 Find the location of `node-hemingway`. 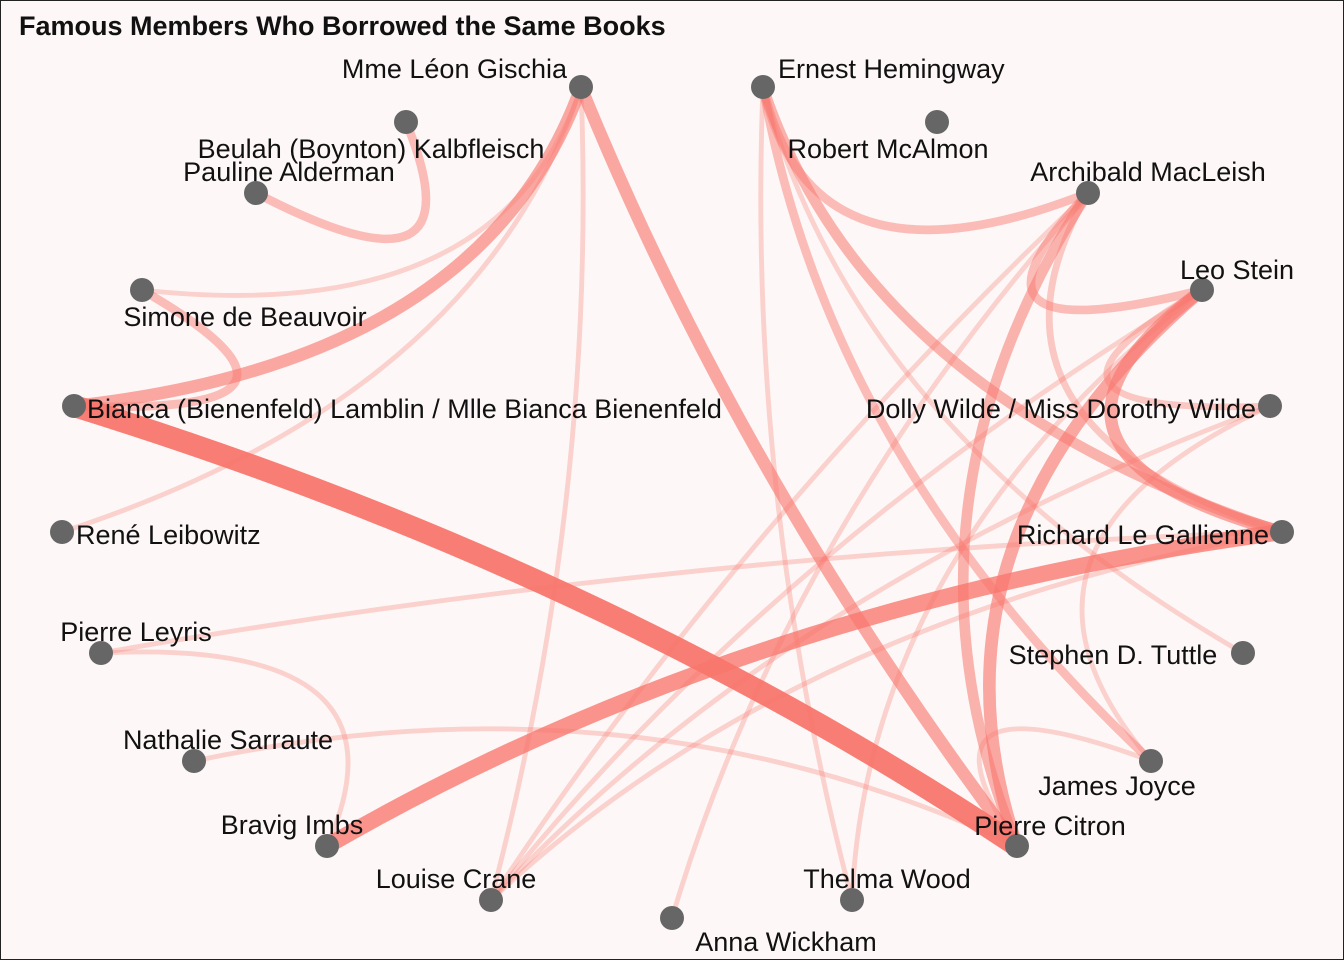

node-hemingway is located at coordinates (763, 87).